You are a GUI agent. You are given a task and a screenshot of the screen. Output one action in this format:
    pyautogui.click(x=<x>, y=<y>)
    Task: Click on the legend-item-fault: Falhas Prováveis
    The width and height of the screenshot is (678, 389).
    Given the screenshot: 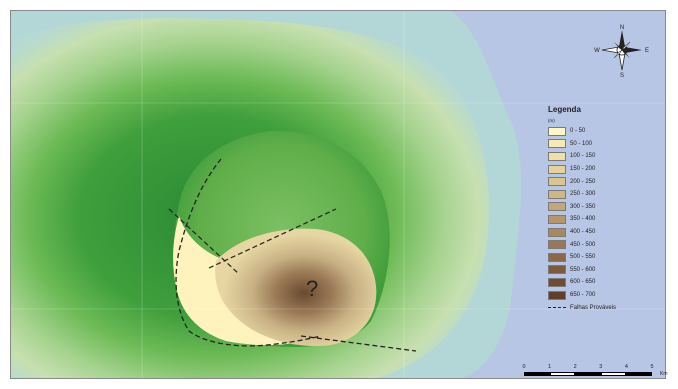 What is the action you would take?
    pyautogui.click(x=604, y=307)
    